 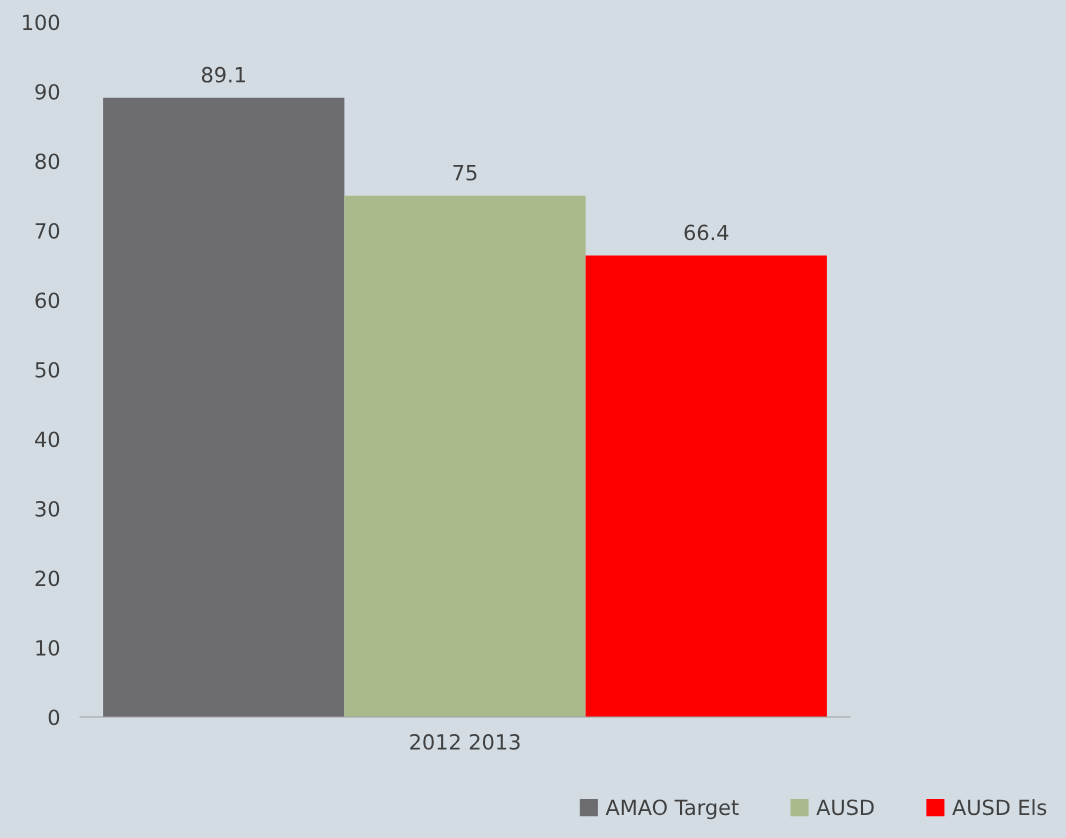 What do you see at coordinates (47, 508) in the screenshot?
I see `y-tick-label: 30` at bounding box center [47, 508].